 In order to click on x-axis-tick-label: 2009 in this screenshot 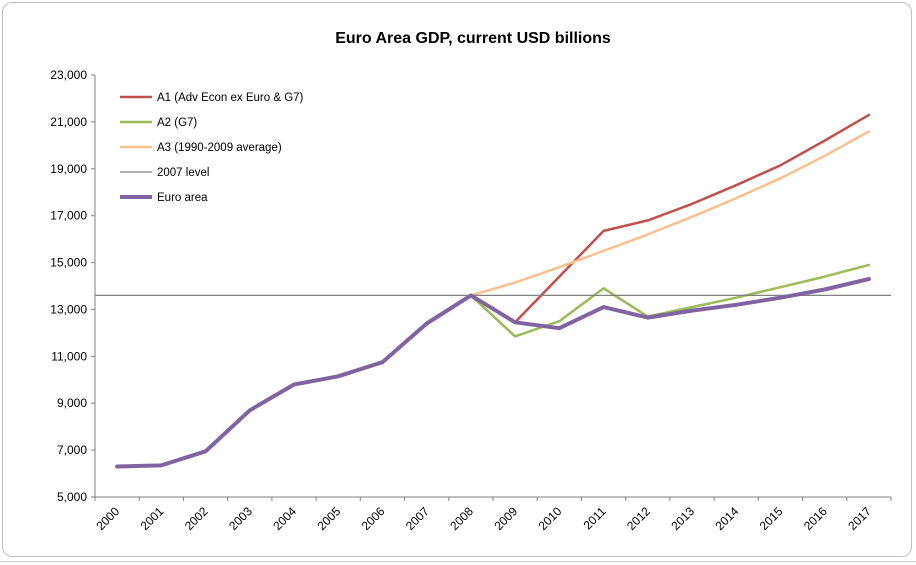, I will do `click(505, 518)`.